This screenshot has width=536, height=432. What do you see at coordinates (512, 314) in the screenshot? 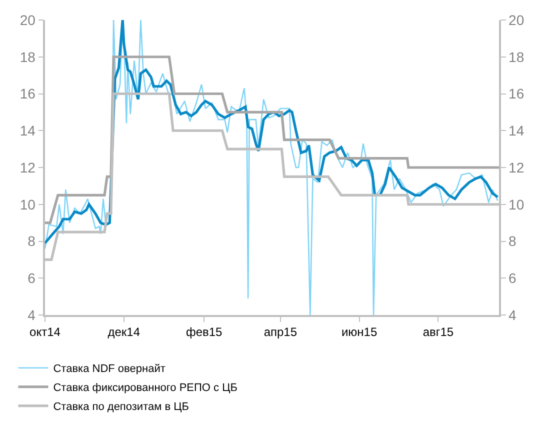
I see `y2-tick-label: 4` at bounding box center [512, 314].